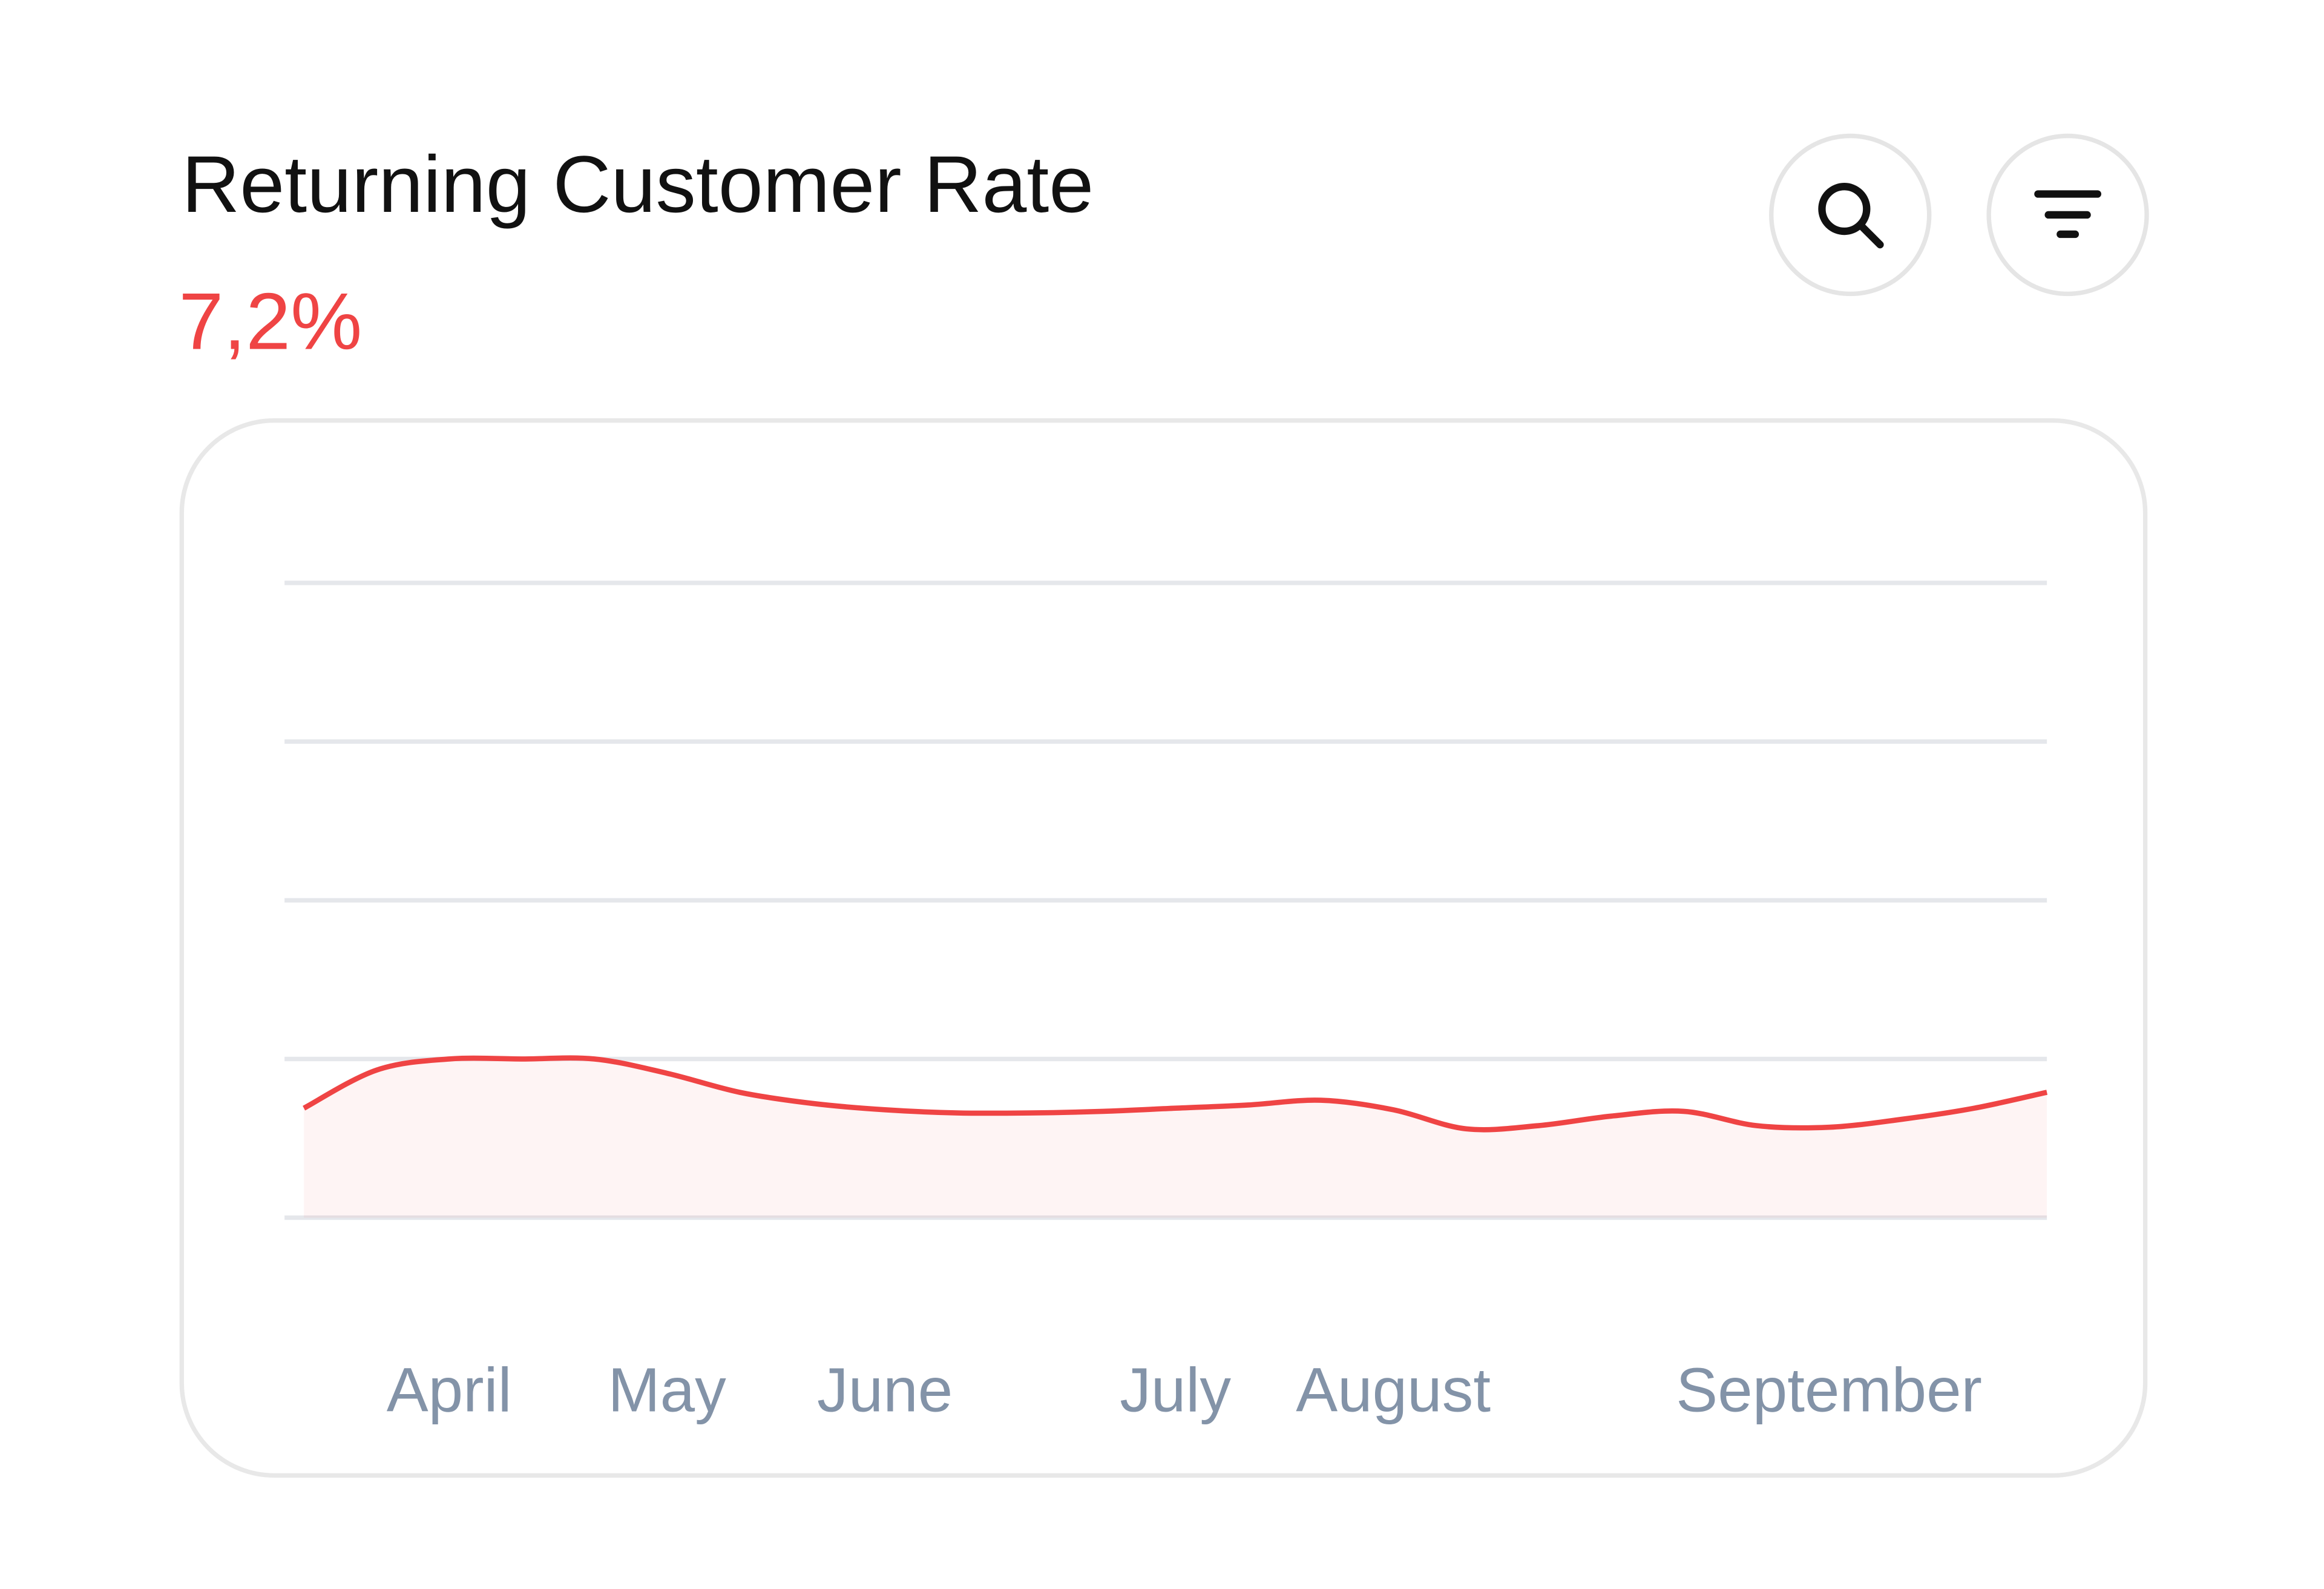 This screenshot has height=1589, width=2324. I want to click on filter-button, so click(2067, 215).